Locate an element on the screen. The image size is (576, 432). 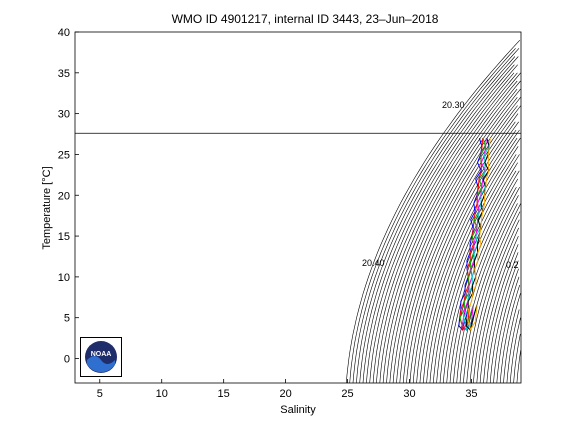
noaa-logo: NOAA is located at coordinates (101, 357).